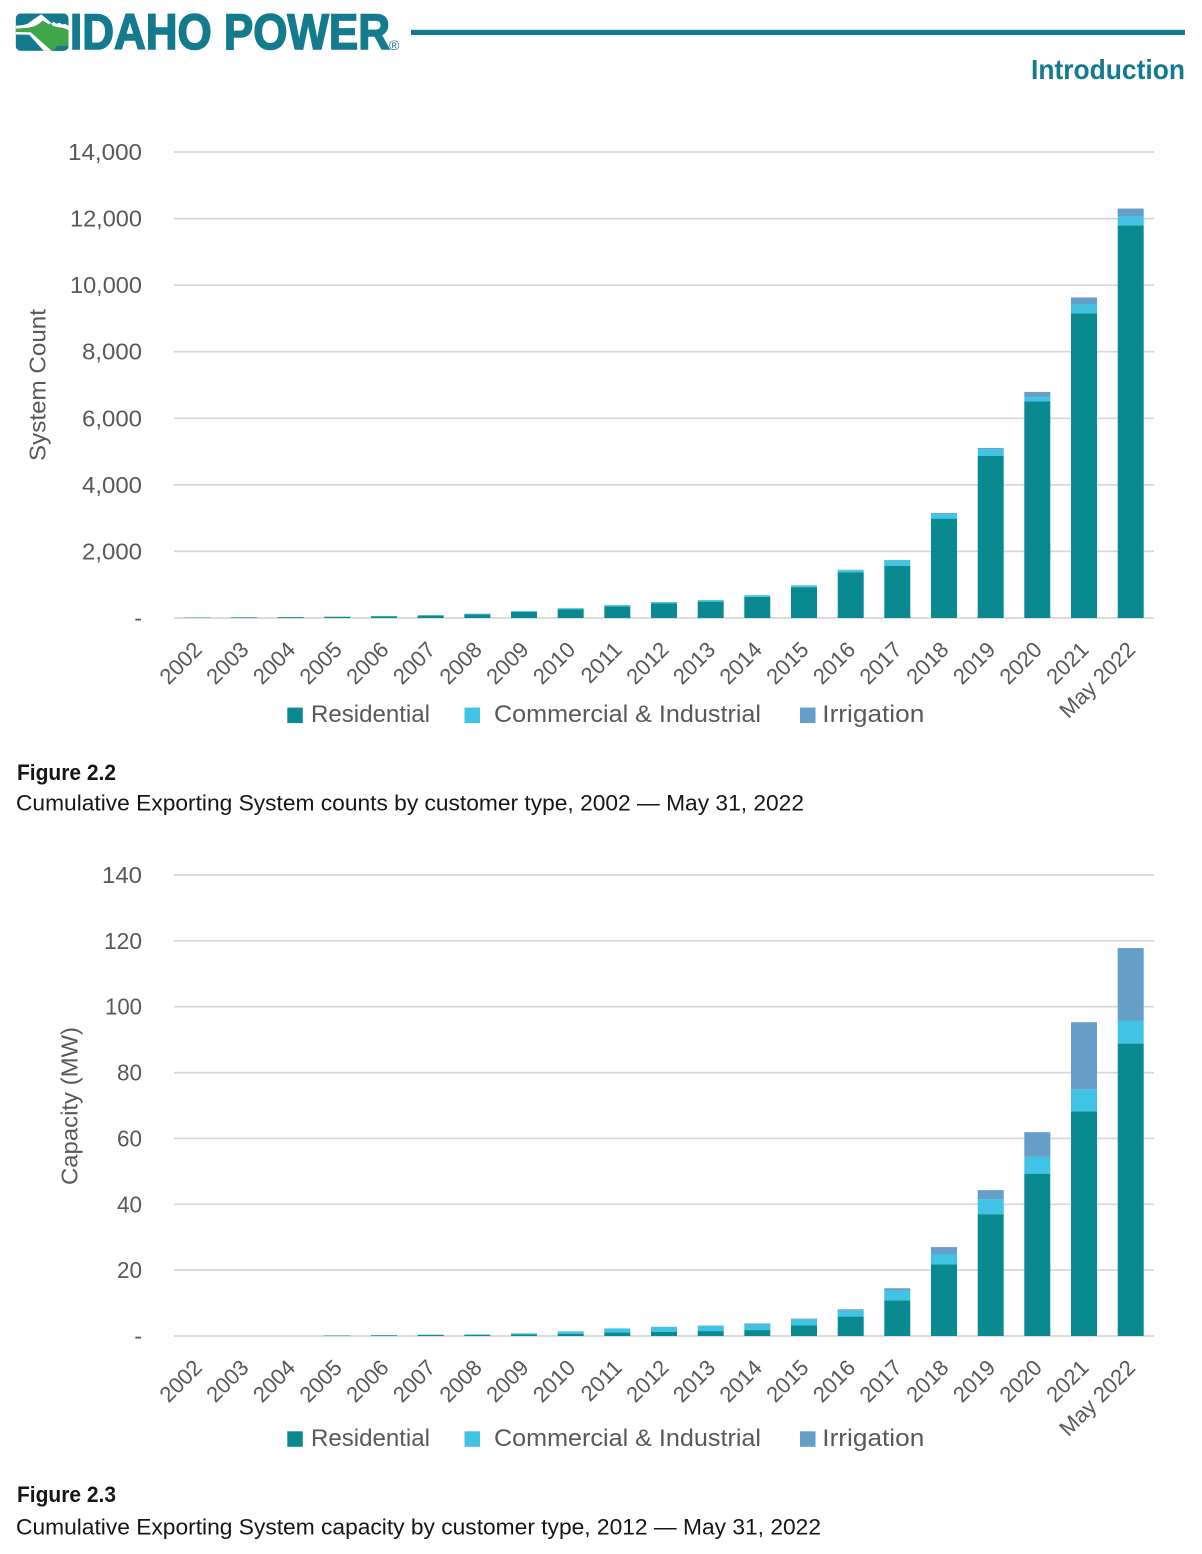 Image resolution: width=1202 pixels, height=1554 pixels. What do you see at coordinates (1108, 69) in the screenshot?
I see `svg-text: Introduction` at bounding box center [1108, 69].